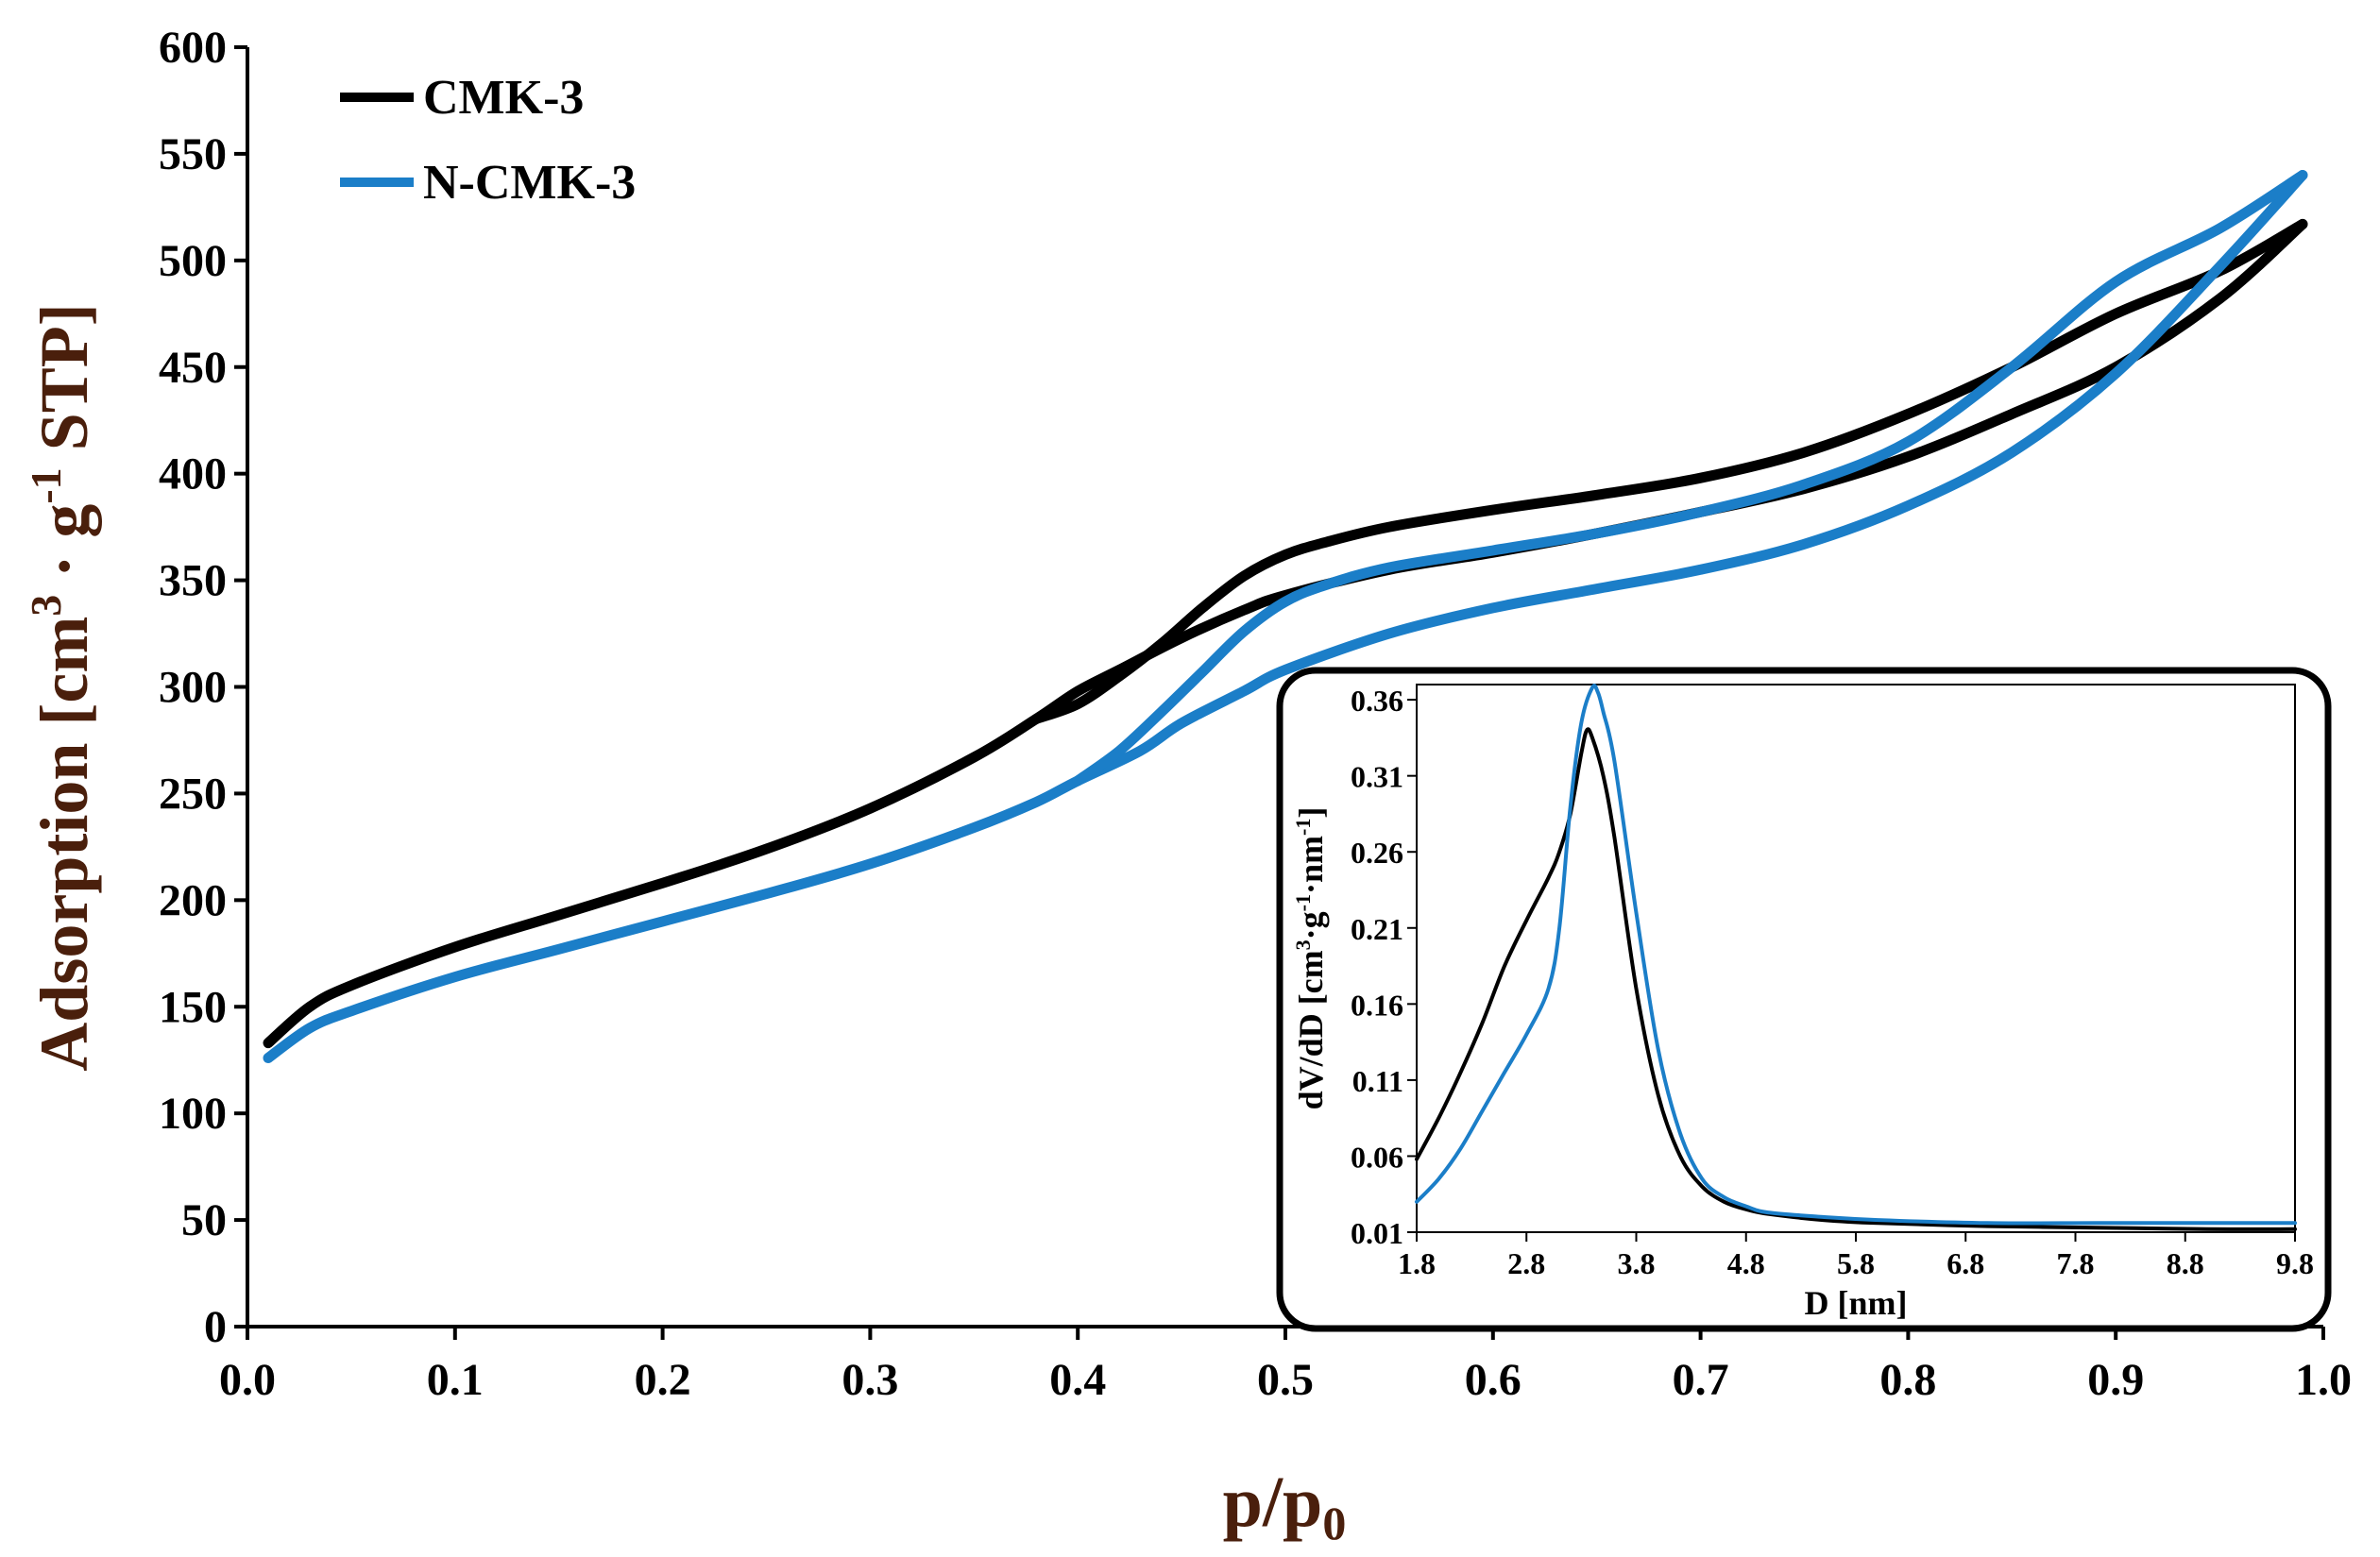  What do you see at coordinates (64, 549) in the screenshot?
I see `ylabel-part-2: · g` at bounding box center [64, 549].